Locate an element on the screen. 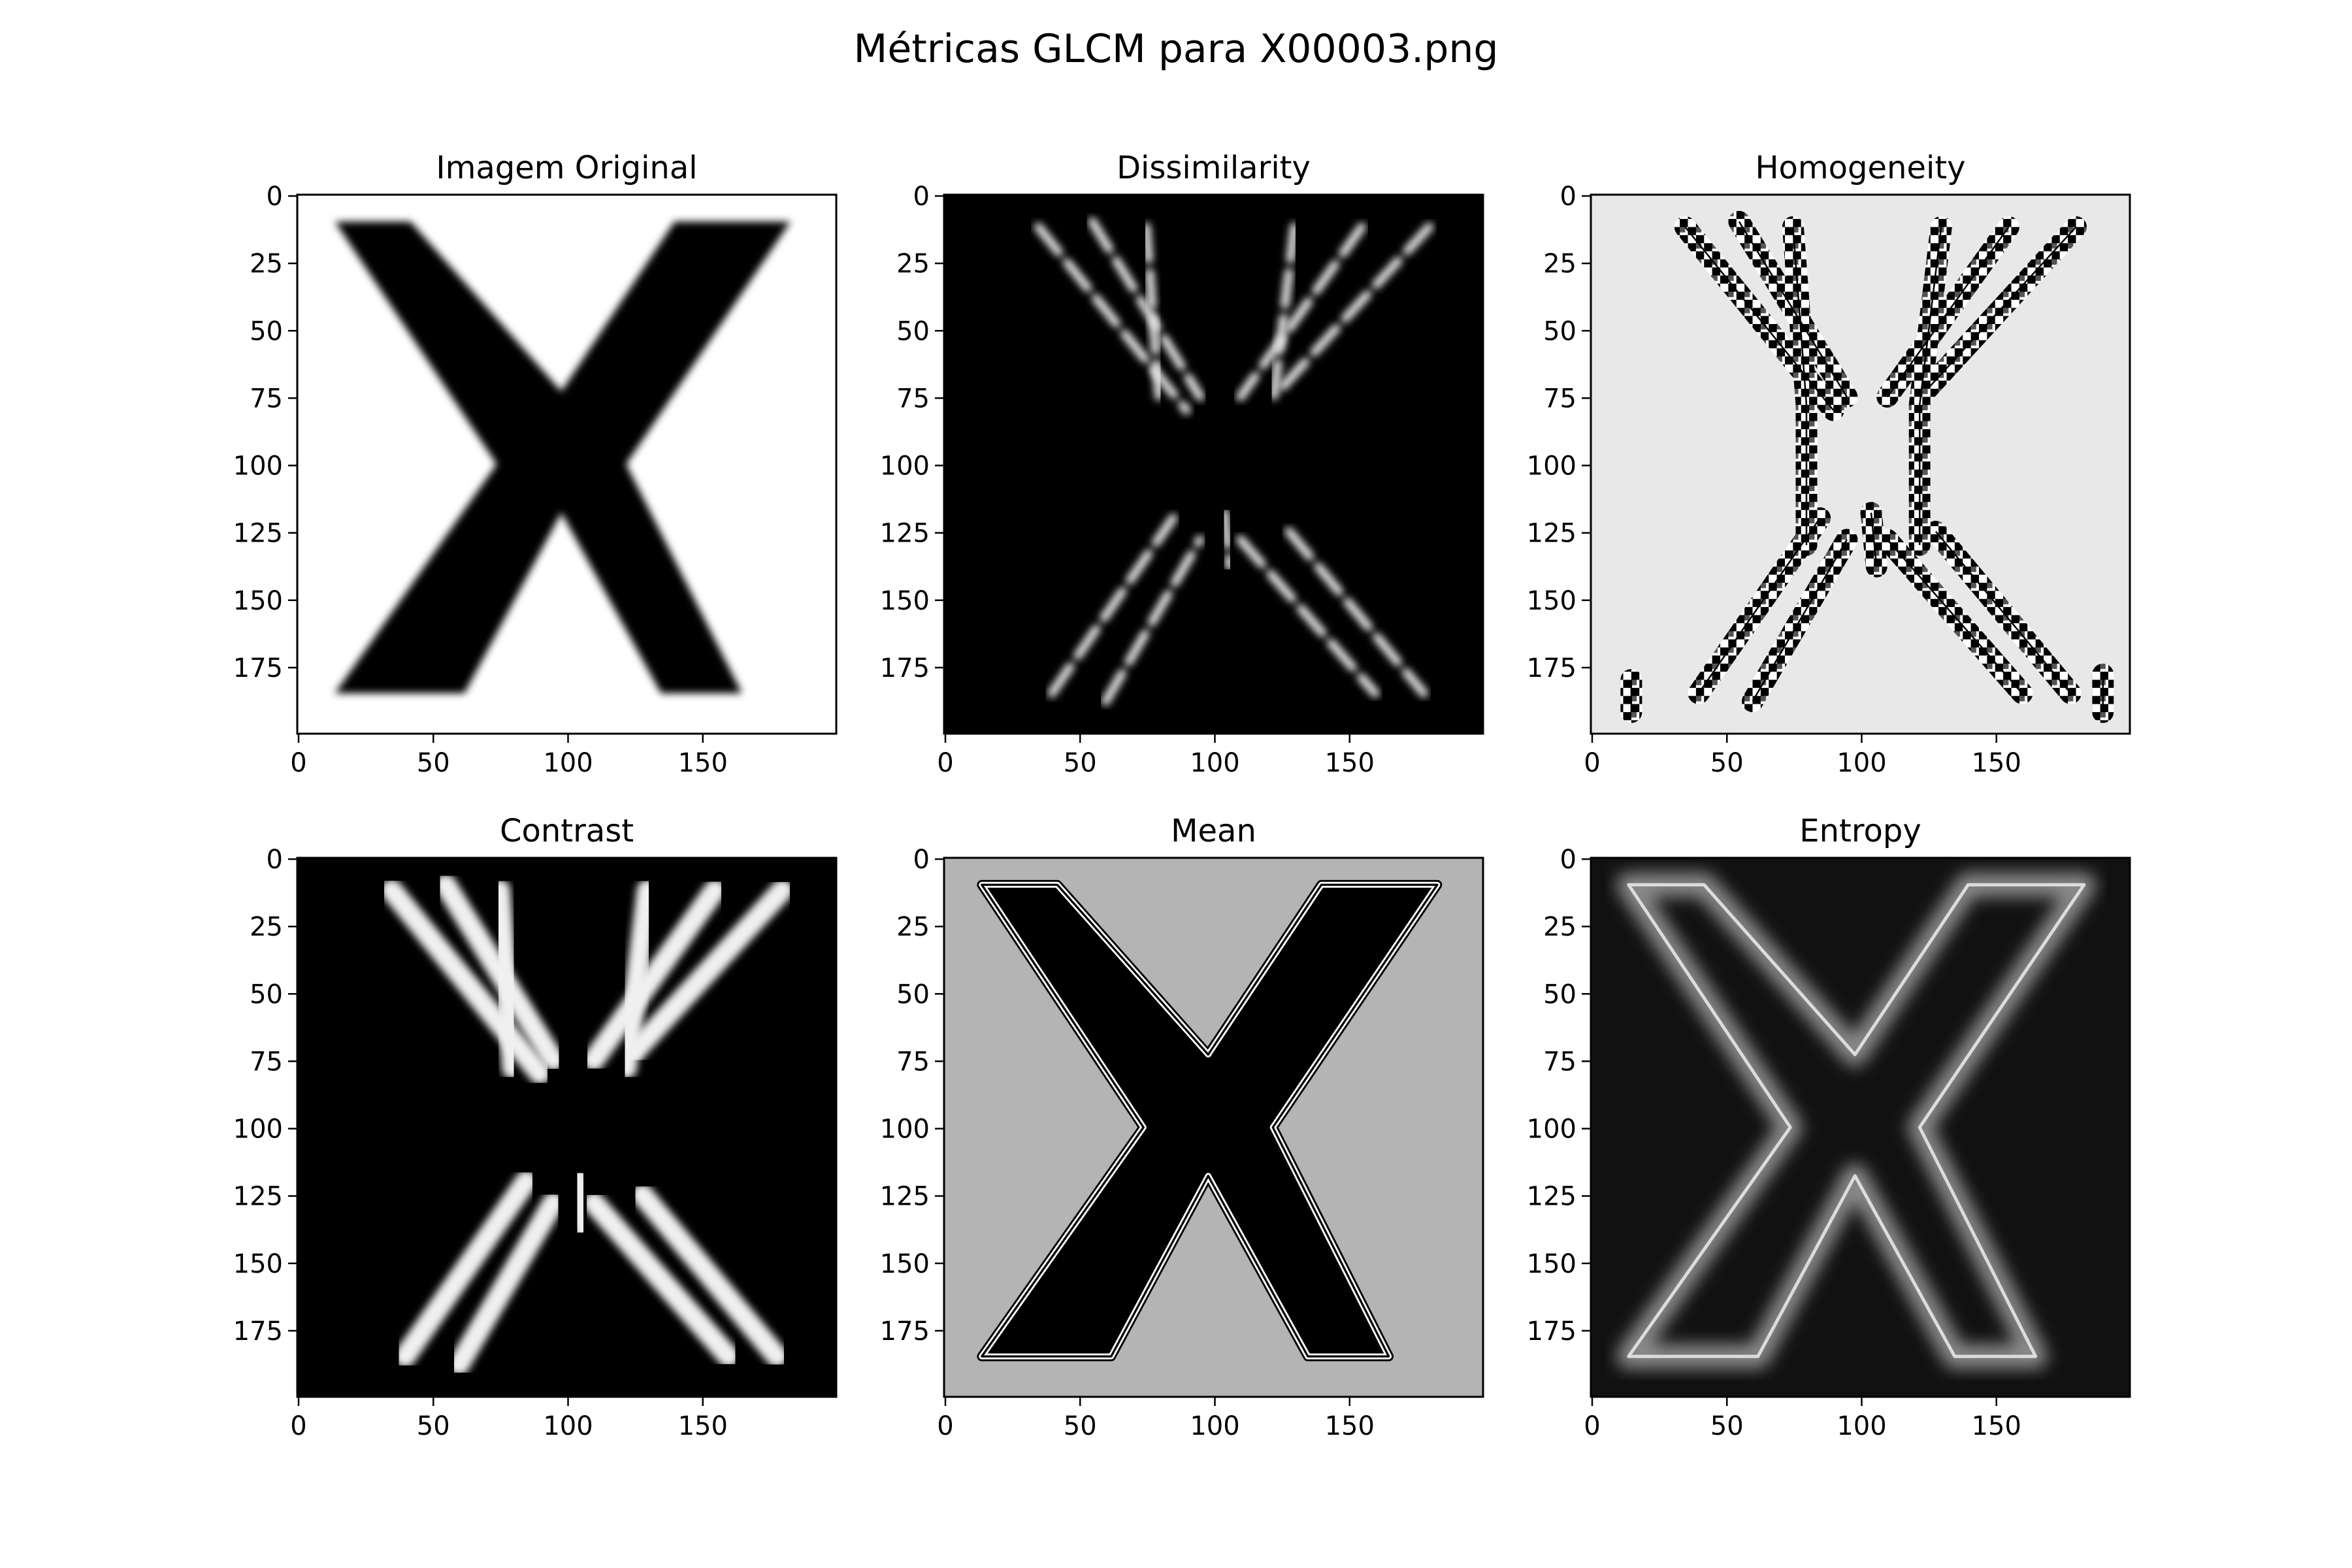 The image size is (2352, 1568). letter-x-glyph is located at coordinates (563, 457).